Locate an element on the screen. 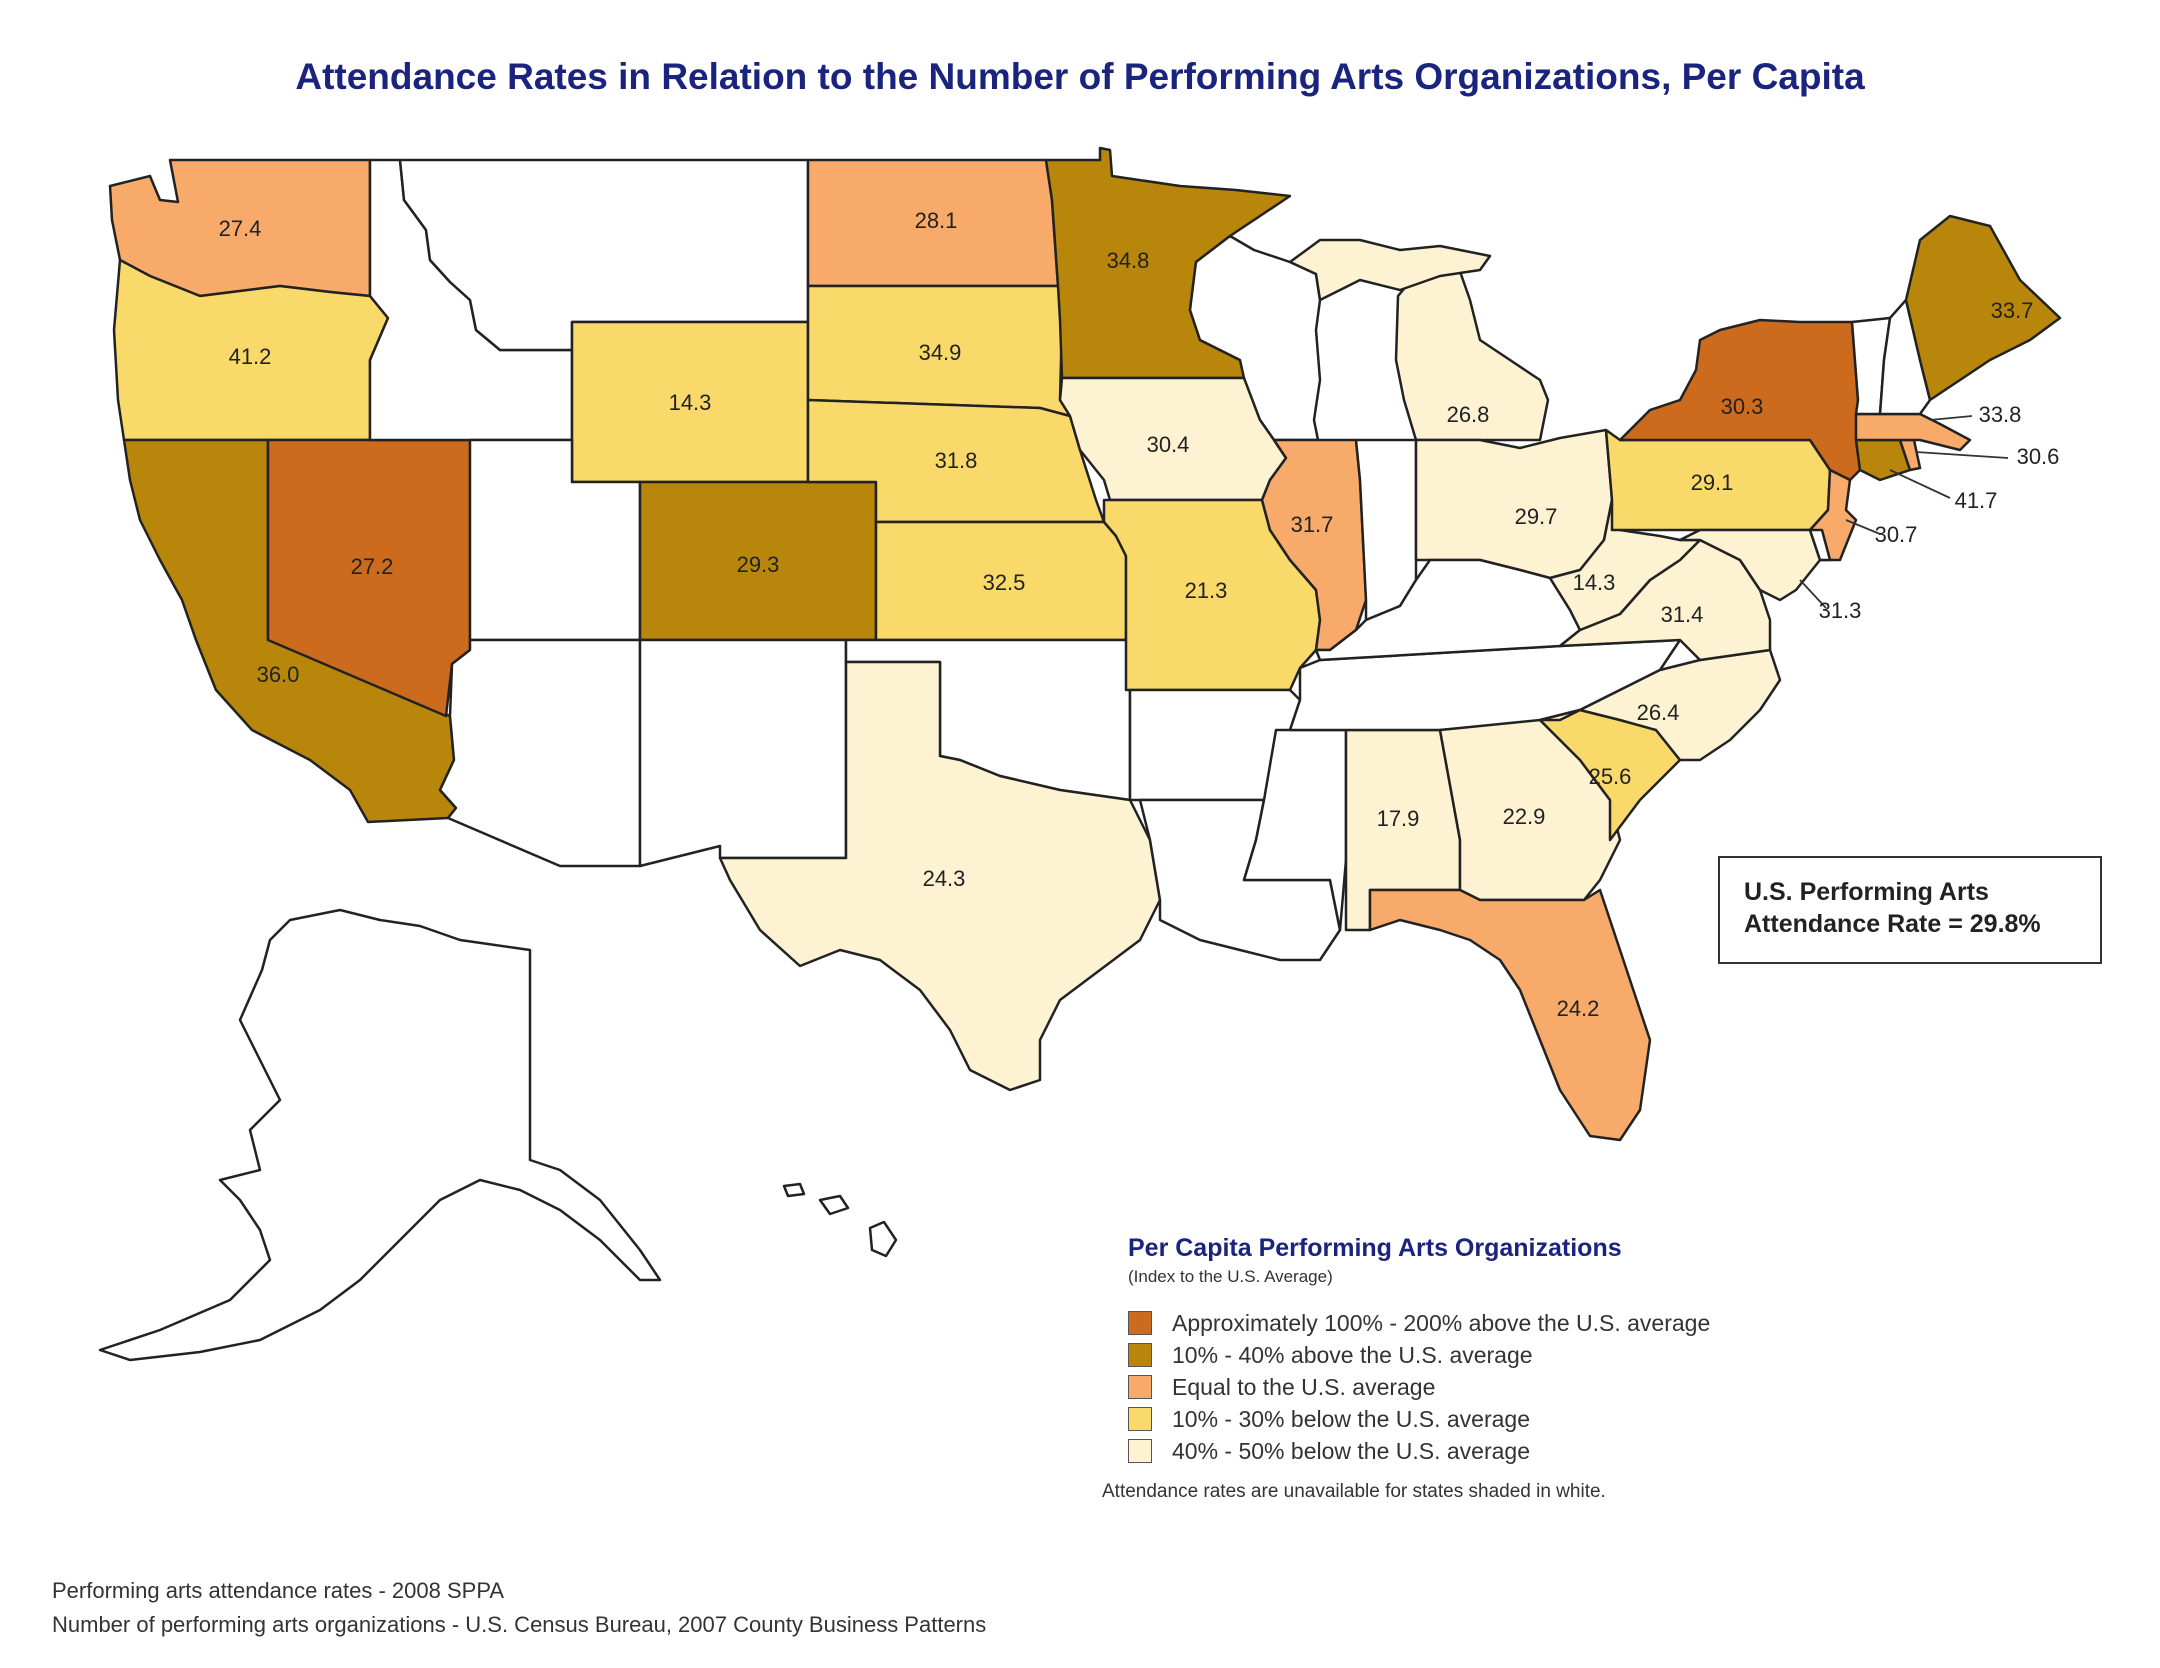  callout-line-ri is located at coordinates (1962, 455).